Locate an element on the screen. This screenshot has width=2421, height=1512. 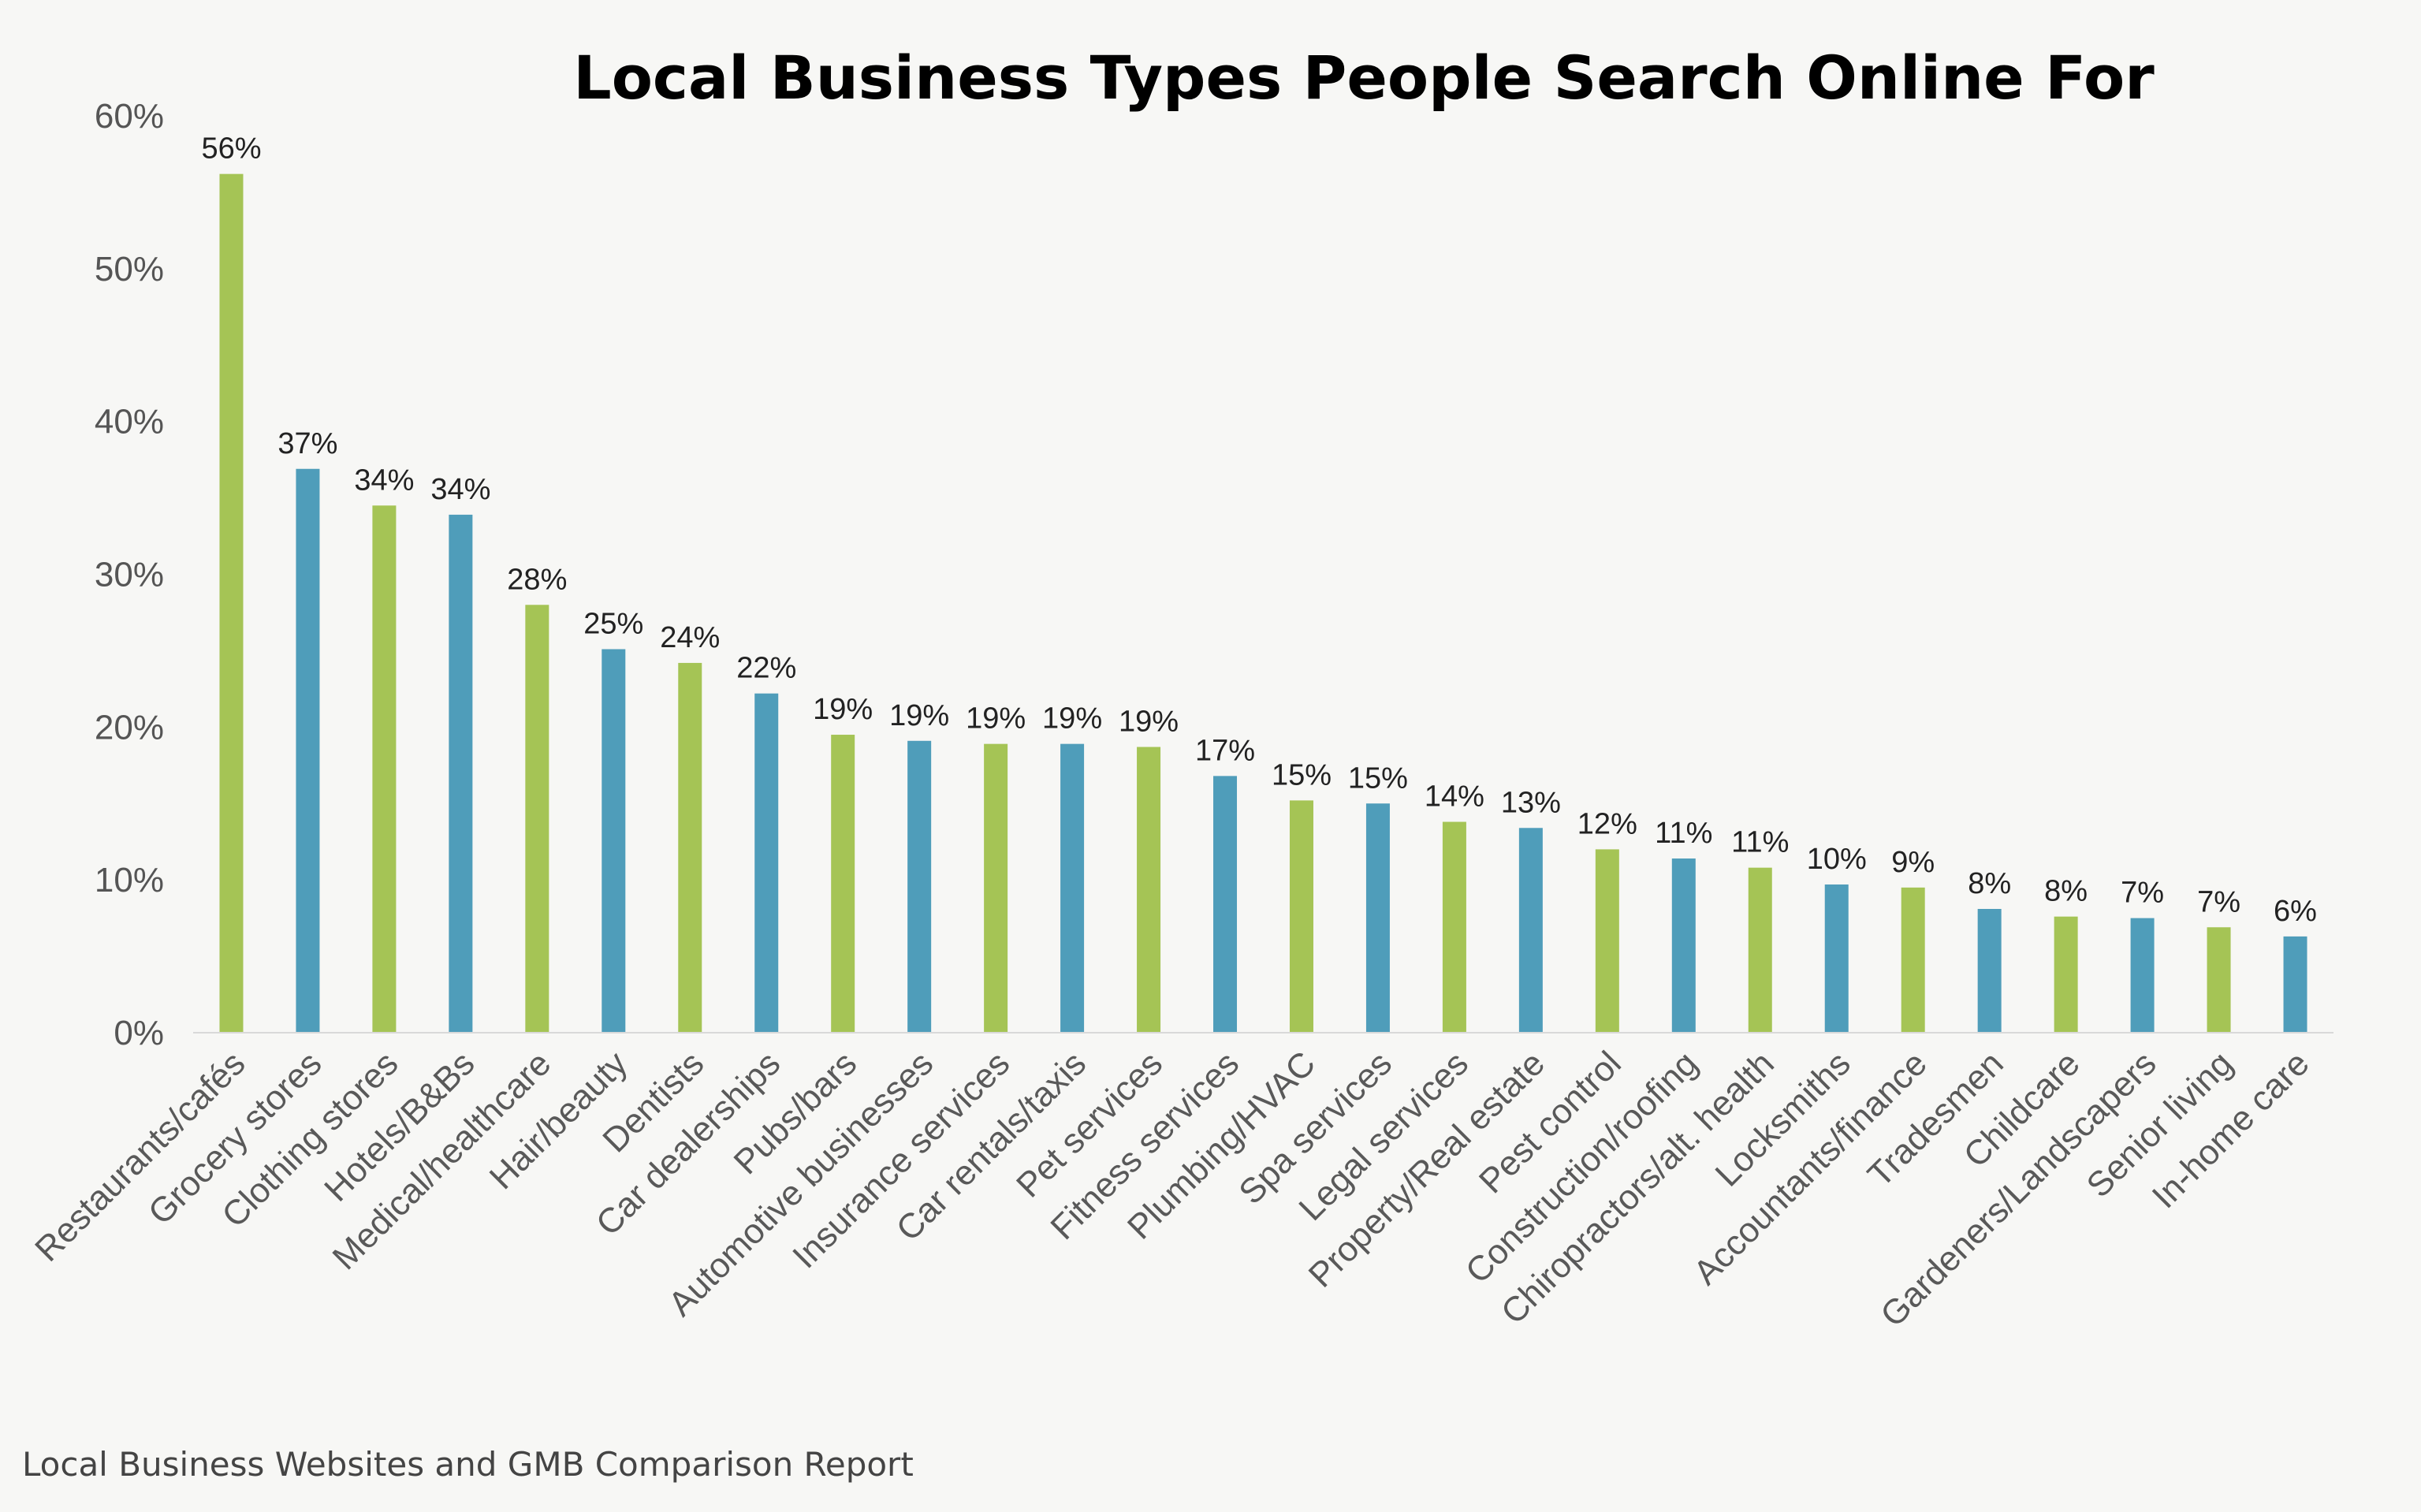
y-tick-label: 60% is located at coordinates (129, 117).